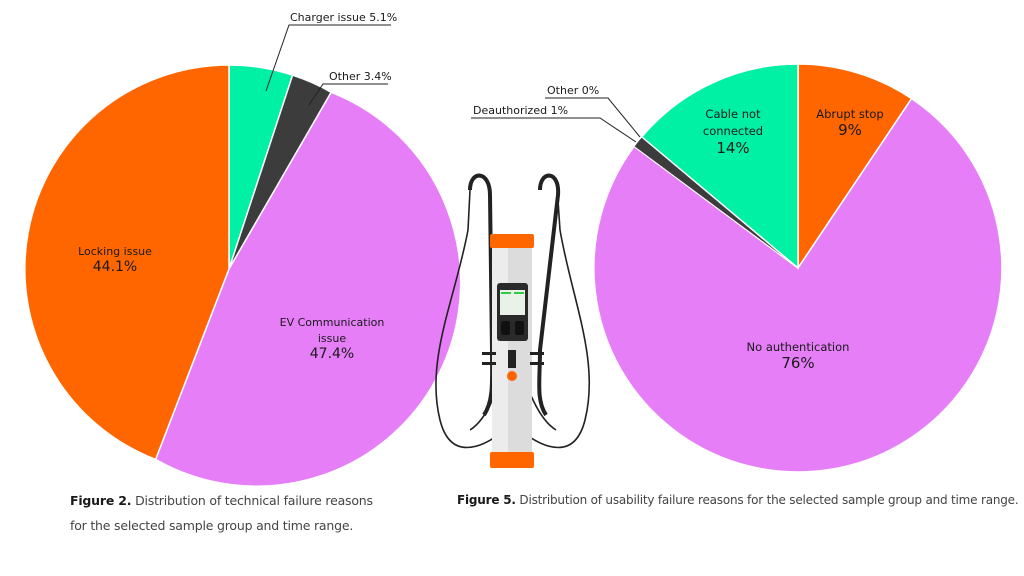 This screenshot has height=576, width=1024. Describe the element at coordinates (343, 17) in the screenshot. I see `callout-charger-issue: Charger issue 5.1%` at that location.